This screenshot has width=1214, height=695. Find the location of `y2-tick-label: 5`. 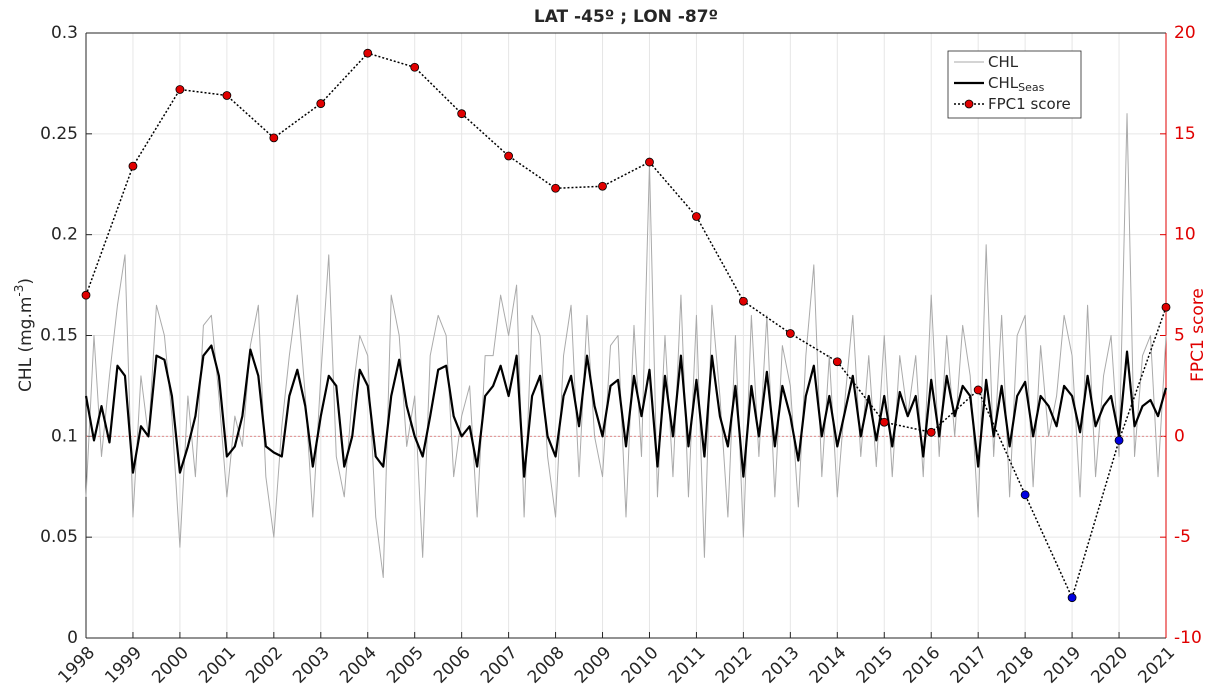

y2-tick-label: 5 is located at coordinates (1179, 336).